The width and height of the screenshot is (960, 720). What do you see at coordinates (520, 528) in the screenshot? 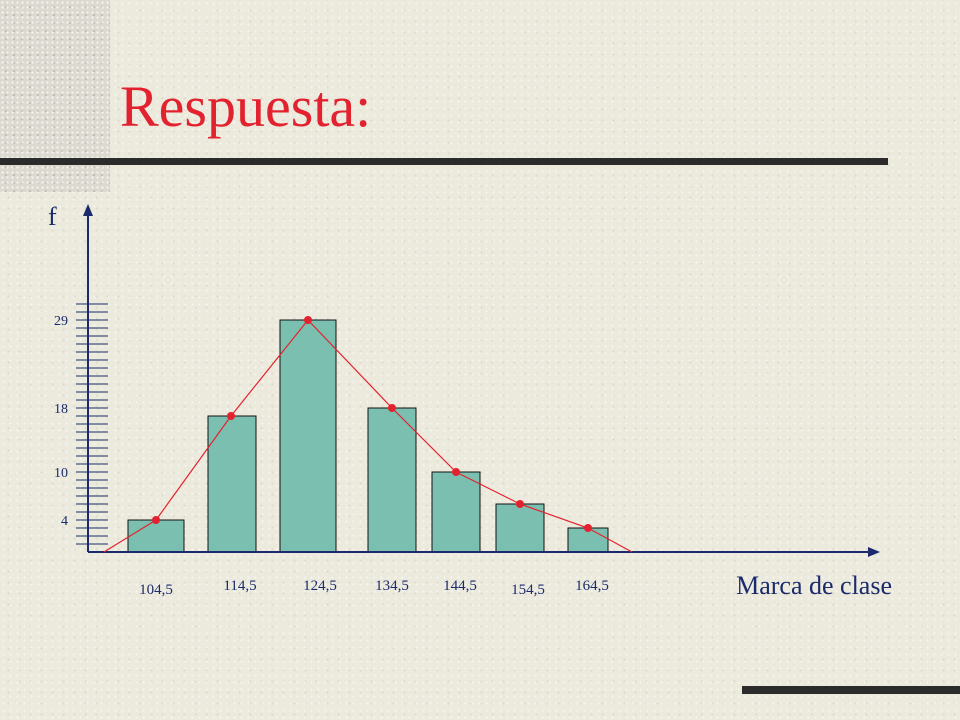
I see `bar-154,5` at bounding box center [520, 528].